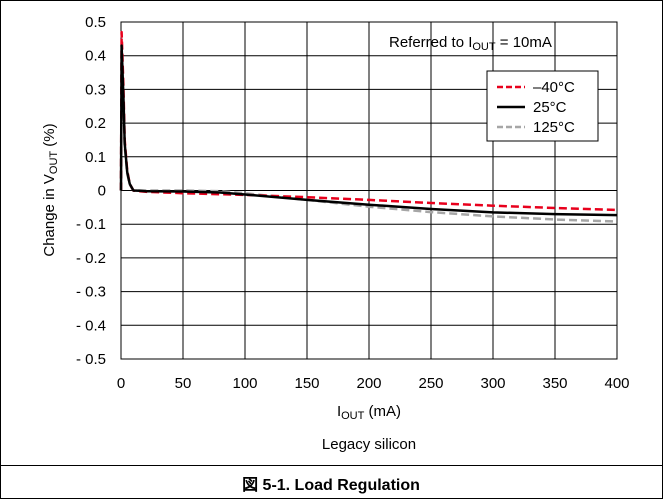 Image resolution: width=663 pixels, height=504 pixels. Describe the element at coordinates (95, 56) in the screenshot. I see `y-tick-label: 0.4` at that location.